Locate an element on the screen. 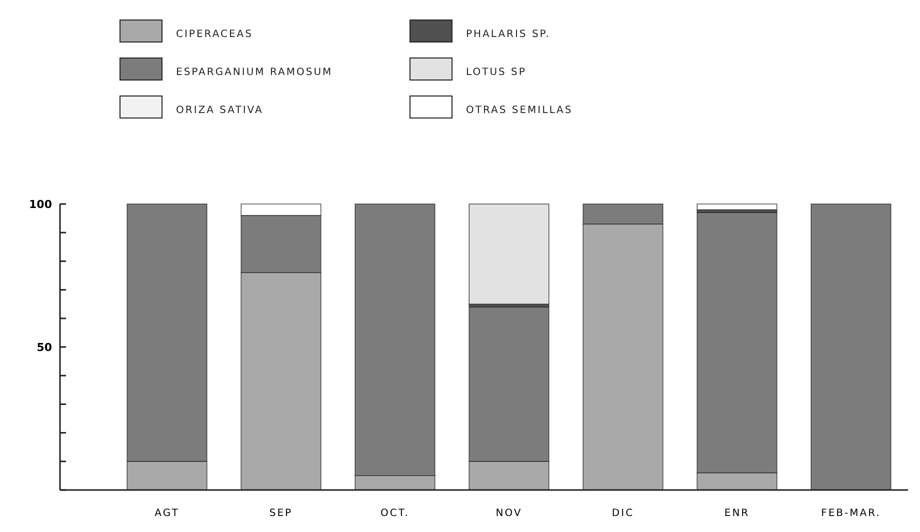  legend-label: CIPERACEAS is located at coordinates (214, 34).